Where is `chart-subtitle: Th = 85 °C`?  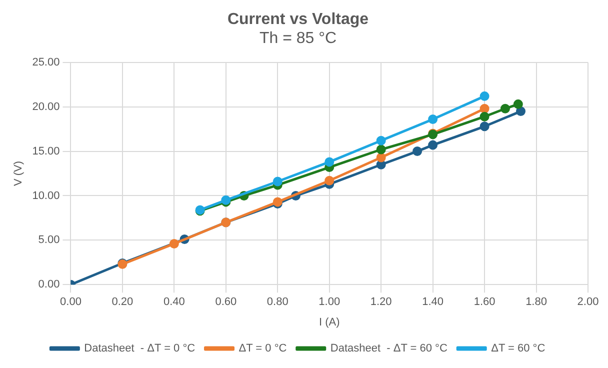 chart-subtitle: Th = 85 °C is located at coordinates (298, 39).